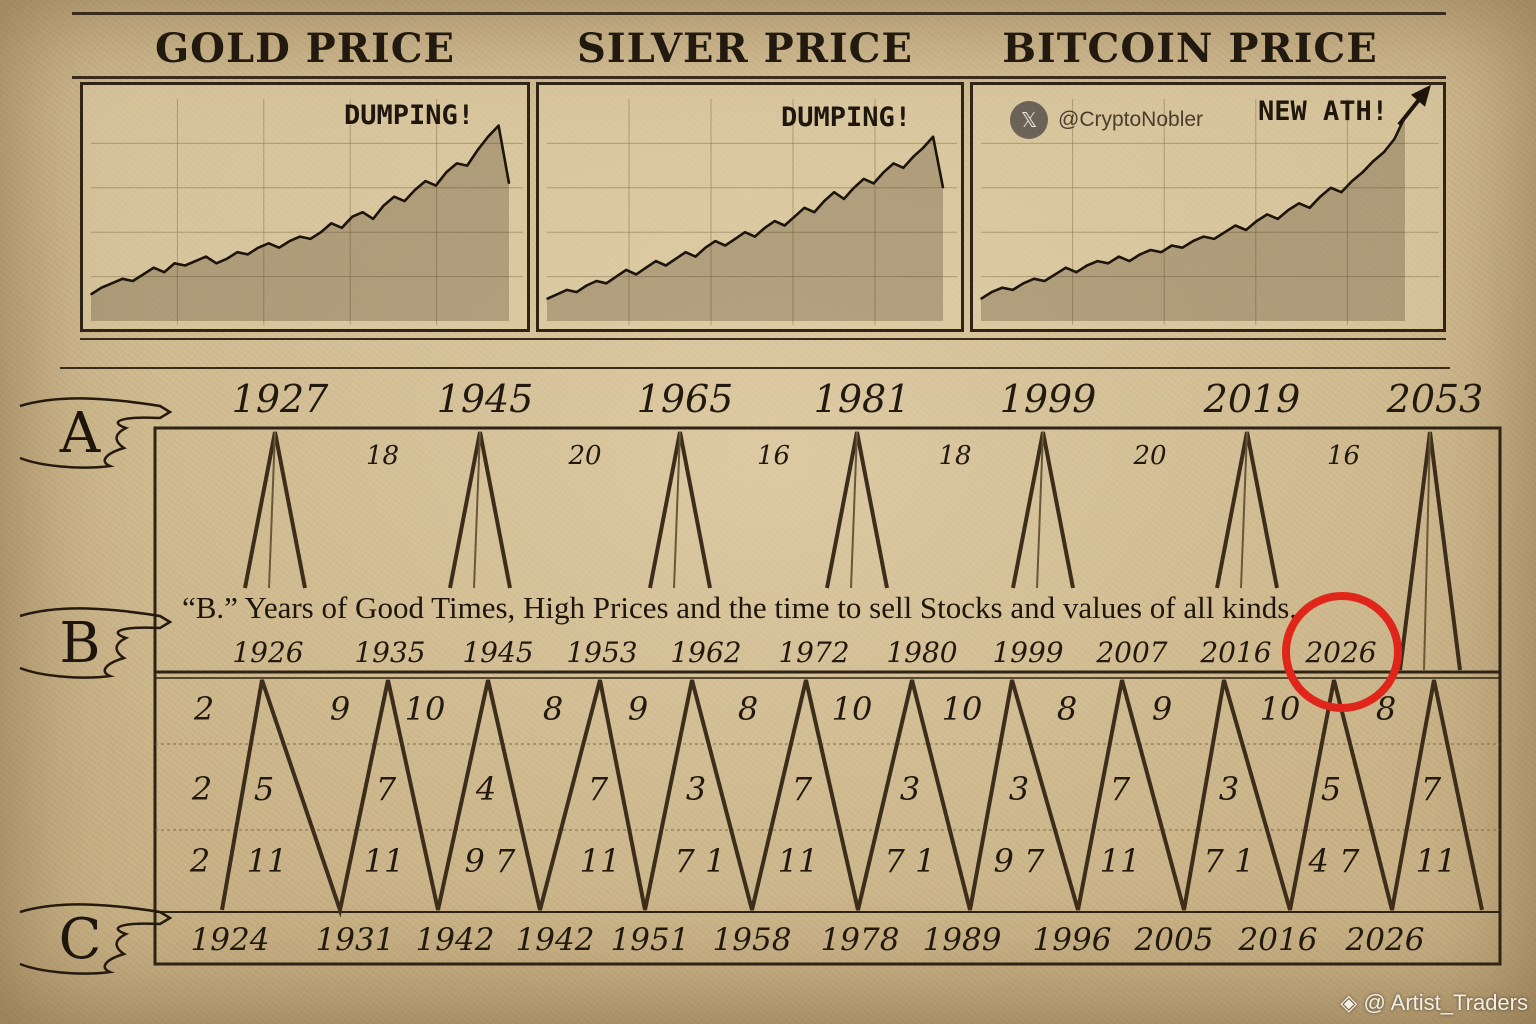 The width and height of the screenshot is (1536, 1024). I want to click on grid-row1-value: 2, so click(203, 709).